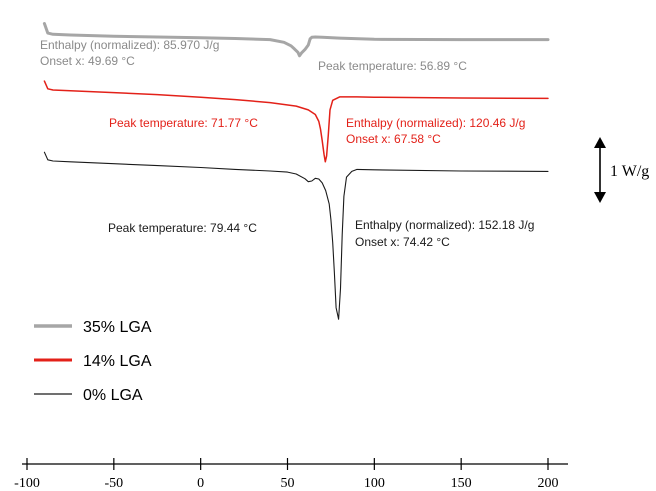 The width and height of the screenshot is (656, 491). I want to click on x-tick-label: 150, so click(461, 483).